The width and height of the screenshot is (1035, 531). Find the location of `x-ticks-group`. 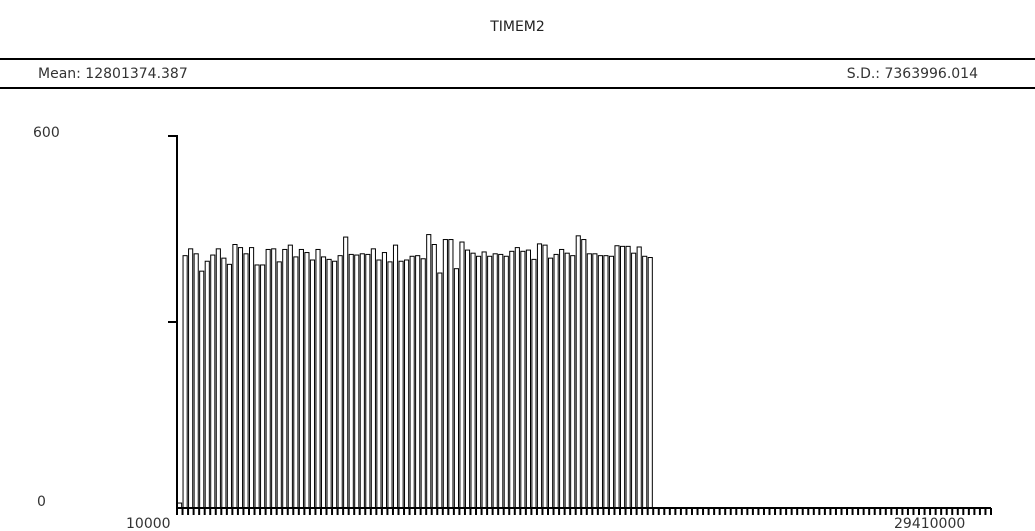

x-ticks-group is located at coordinates (584, 511).